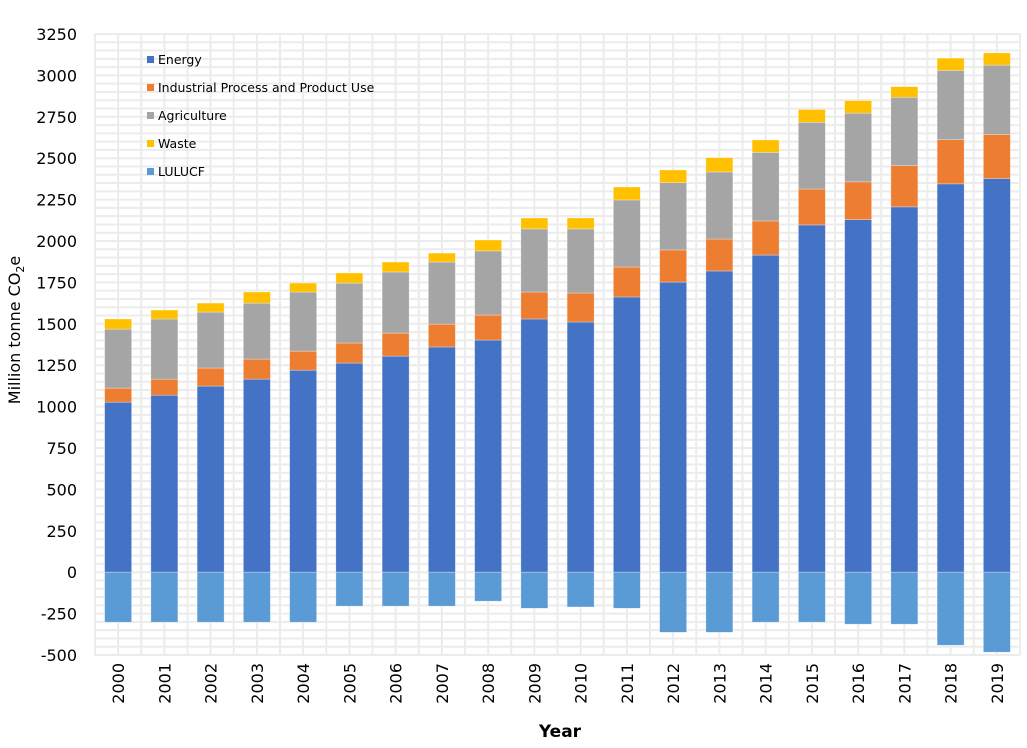 The height and width of the screenshot is (748, 1027). What do you see at coordinates (719, 421) in the screenshot?
I see `bar-energy-2013` at bounding box center [719, 421].